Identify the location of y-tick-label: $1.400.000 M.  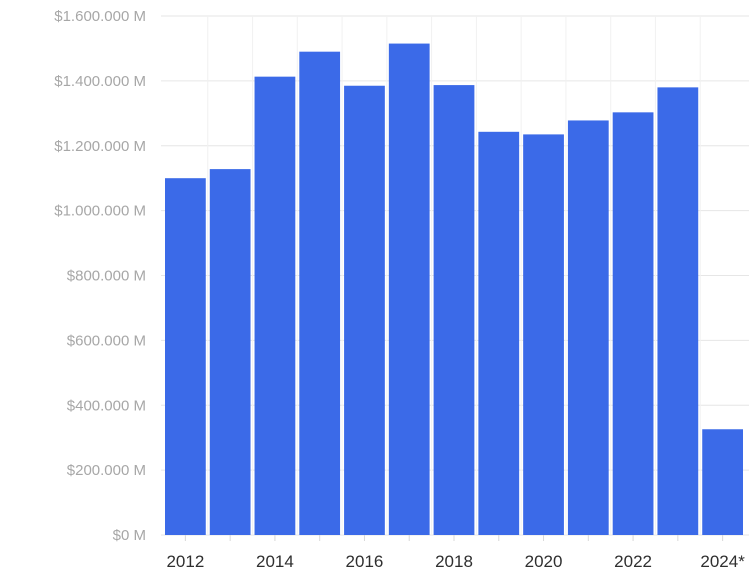
(100, 81).